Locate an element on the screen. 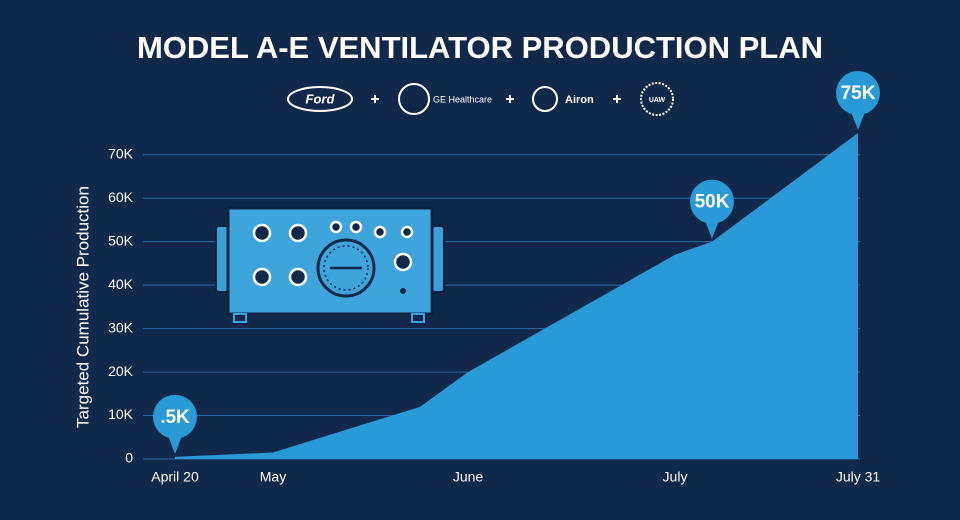 This screenshot has height=520, width=960. data-label: 75K is located at coordinates (858, 93).